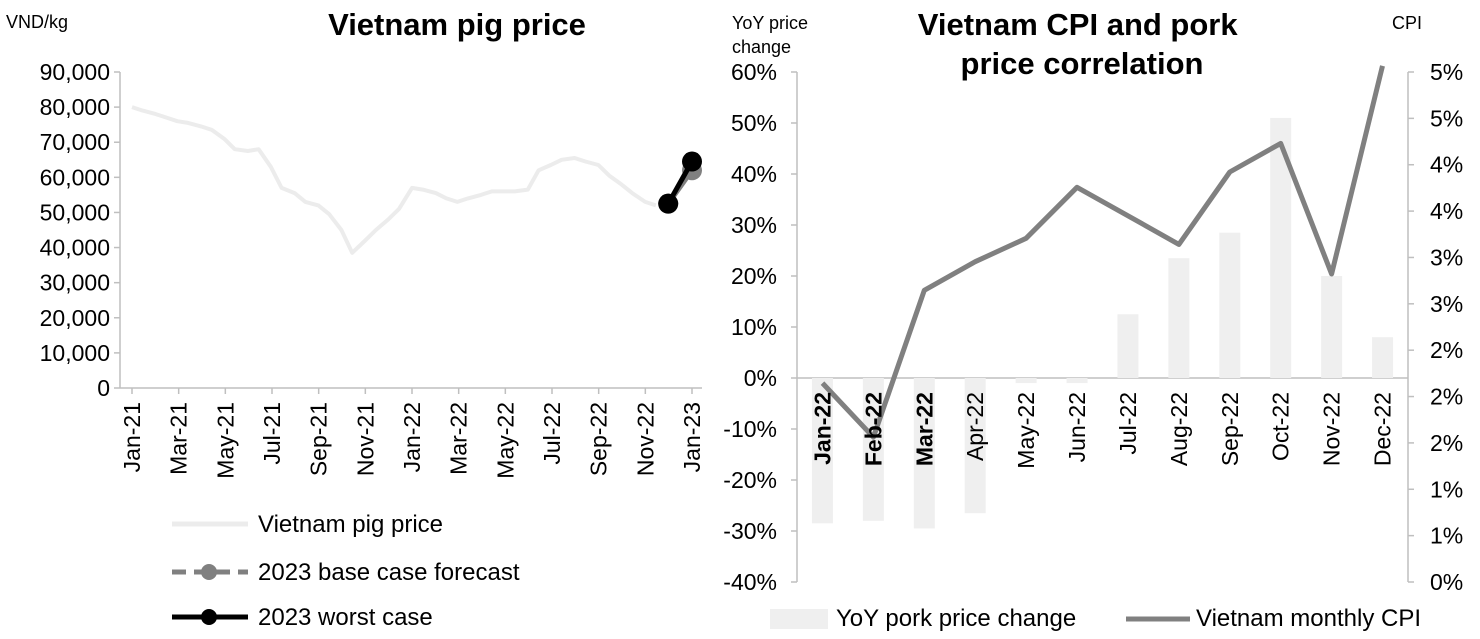 This screenshot has width=1480, height=639. I want to click on left-x-tick-label: Jan-21, so click(132, 437).